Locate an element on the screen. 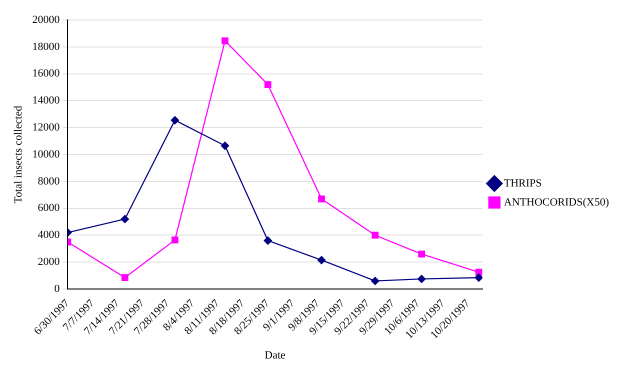 The width and height of the screenshot is (633, 374). y-tick-label: 6000 is located at coordinates (49, 208).